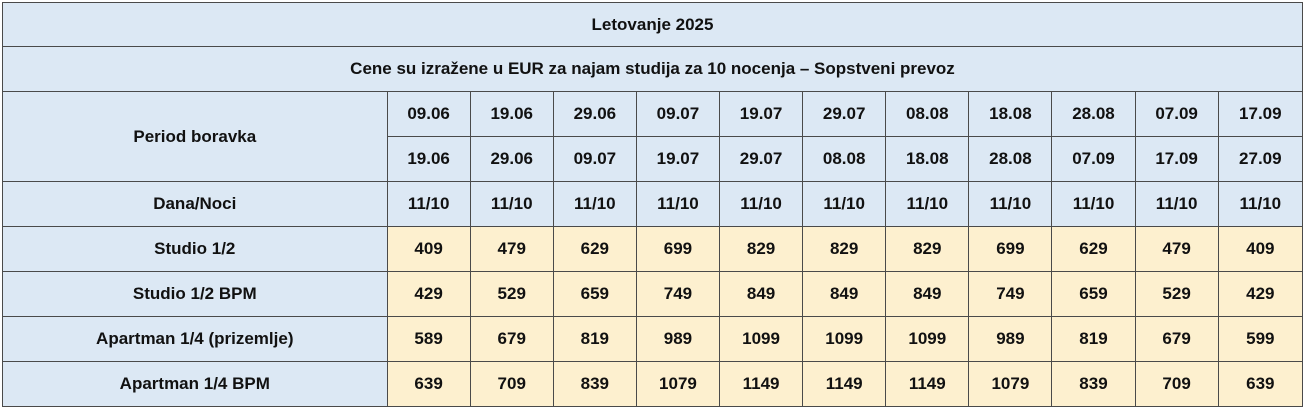 The width and height of the screenshot is (1305, 417). What do you see at coordinates (927, 114) in the screenshot?
I see `period-start-date: 08.08` at bounding box center [927, 114].